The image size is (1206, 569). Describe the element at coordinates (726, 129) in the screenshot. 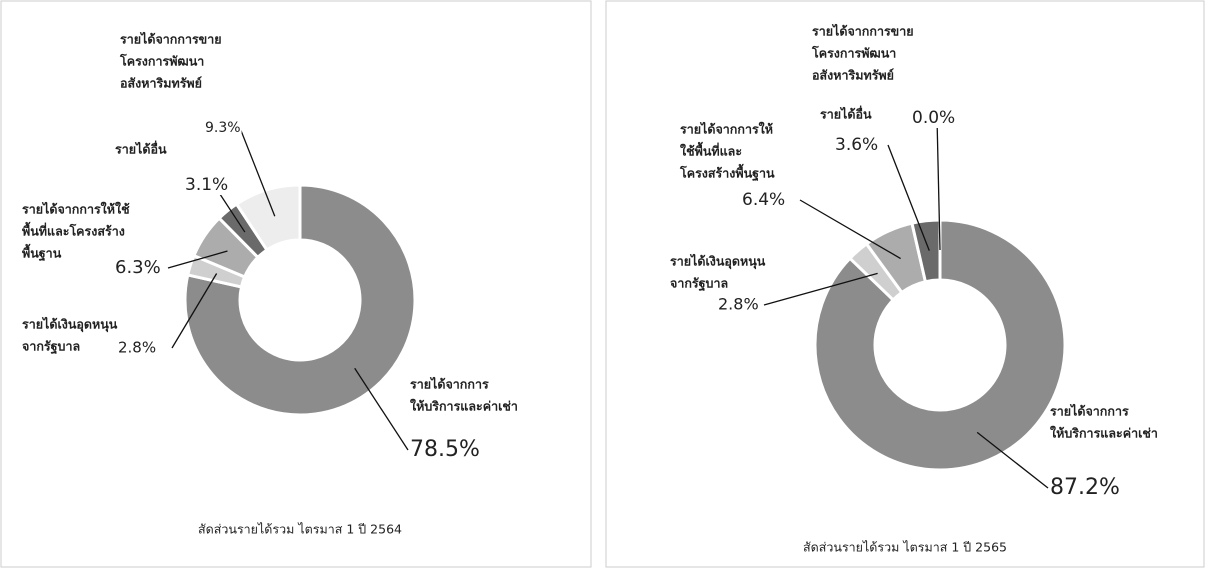

I see `category-label: รายได้จากการให้` at that location.